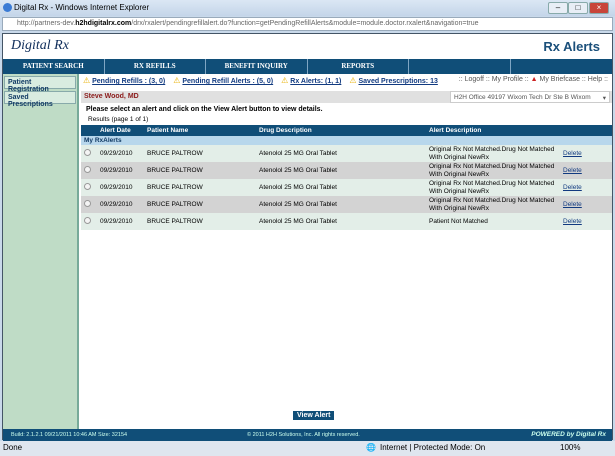 The height and width of the screenshot is (456, 615). I want to click on close-button: ×, so click(599, 8).